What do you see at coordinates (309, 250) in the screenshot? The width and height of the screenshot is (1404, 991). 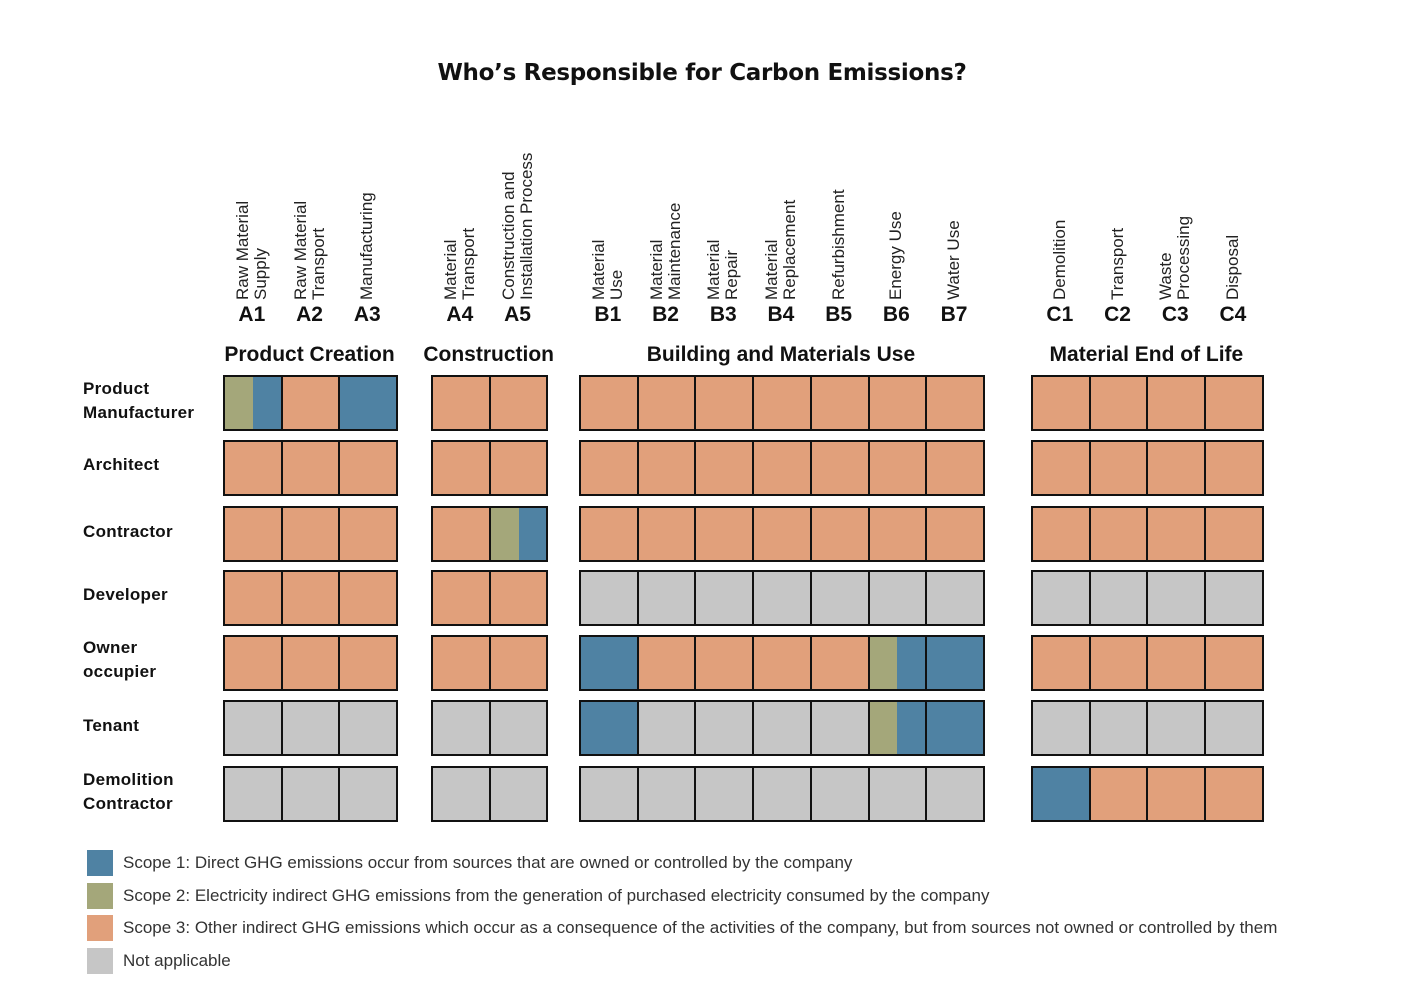 I see `stage-name-text: Raw Material Transport` at bounding box center [309, 250].